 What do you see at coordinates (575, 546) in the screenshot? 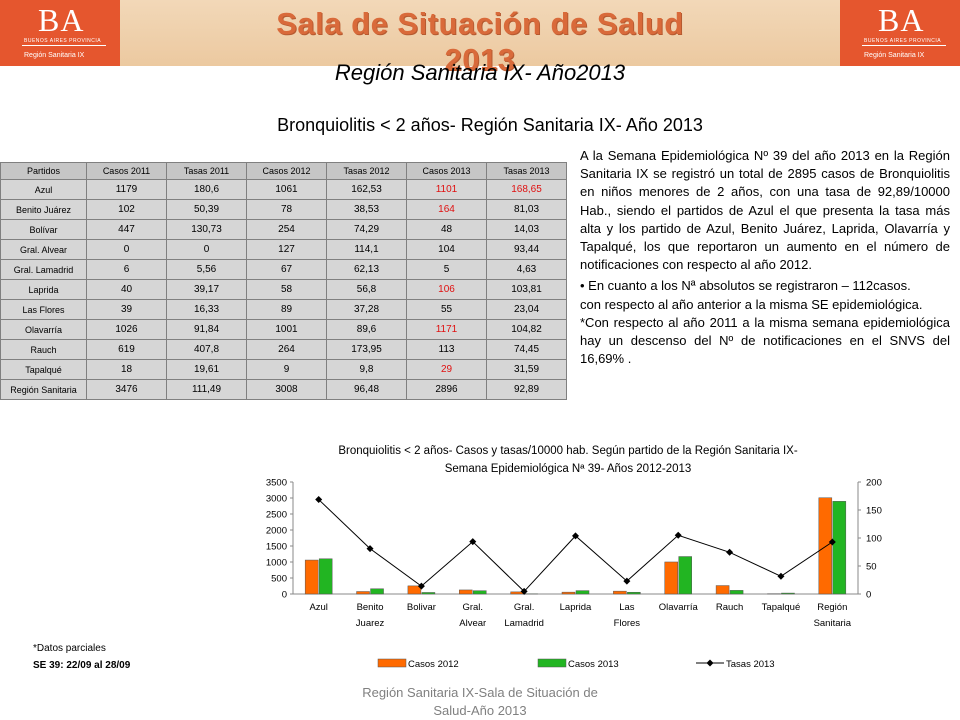
I see `line-tasas-2013` at bounding box center [575, 546].